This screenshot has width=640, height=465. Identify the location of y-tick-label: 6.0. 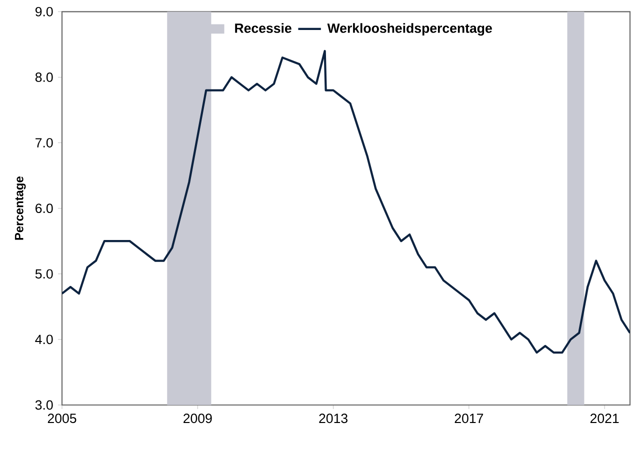
(44, 209).